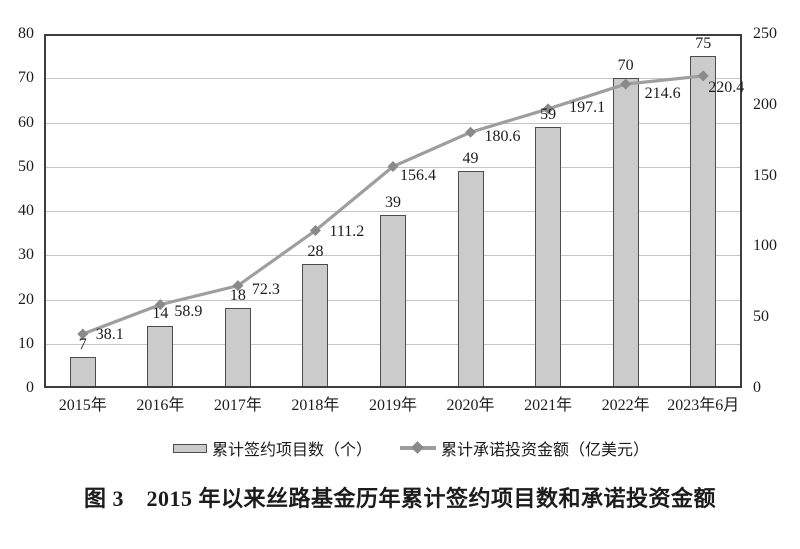 Image resolution: width=800 pixels, height=549 pixels. Describe the element at coordinates (26, 78) in the screenshot. I see `y-axis-left-tick-label: 70` at that location.